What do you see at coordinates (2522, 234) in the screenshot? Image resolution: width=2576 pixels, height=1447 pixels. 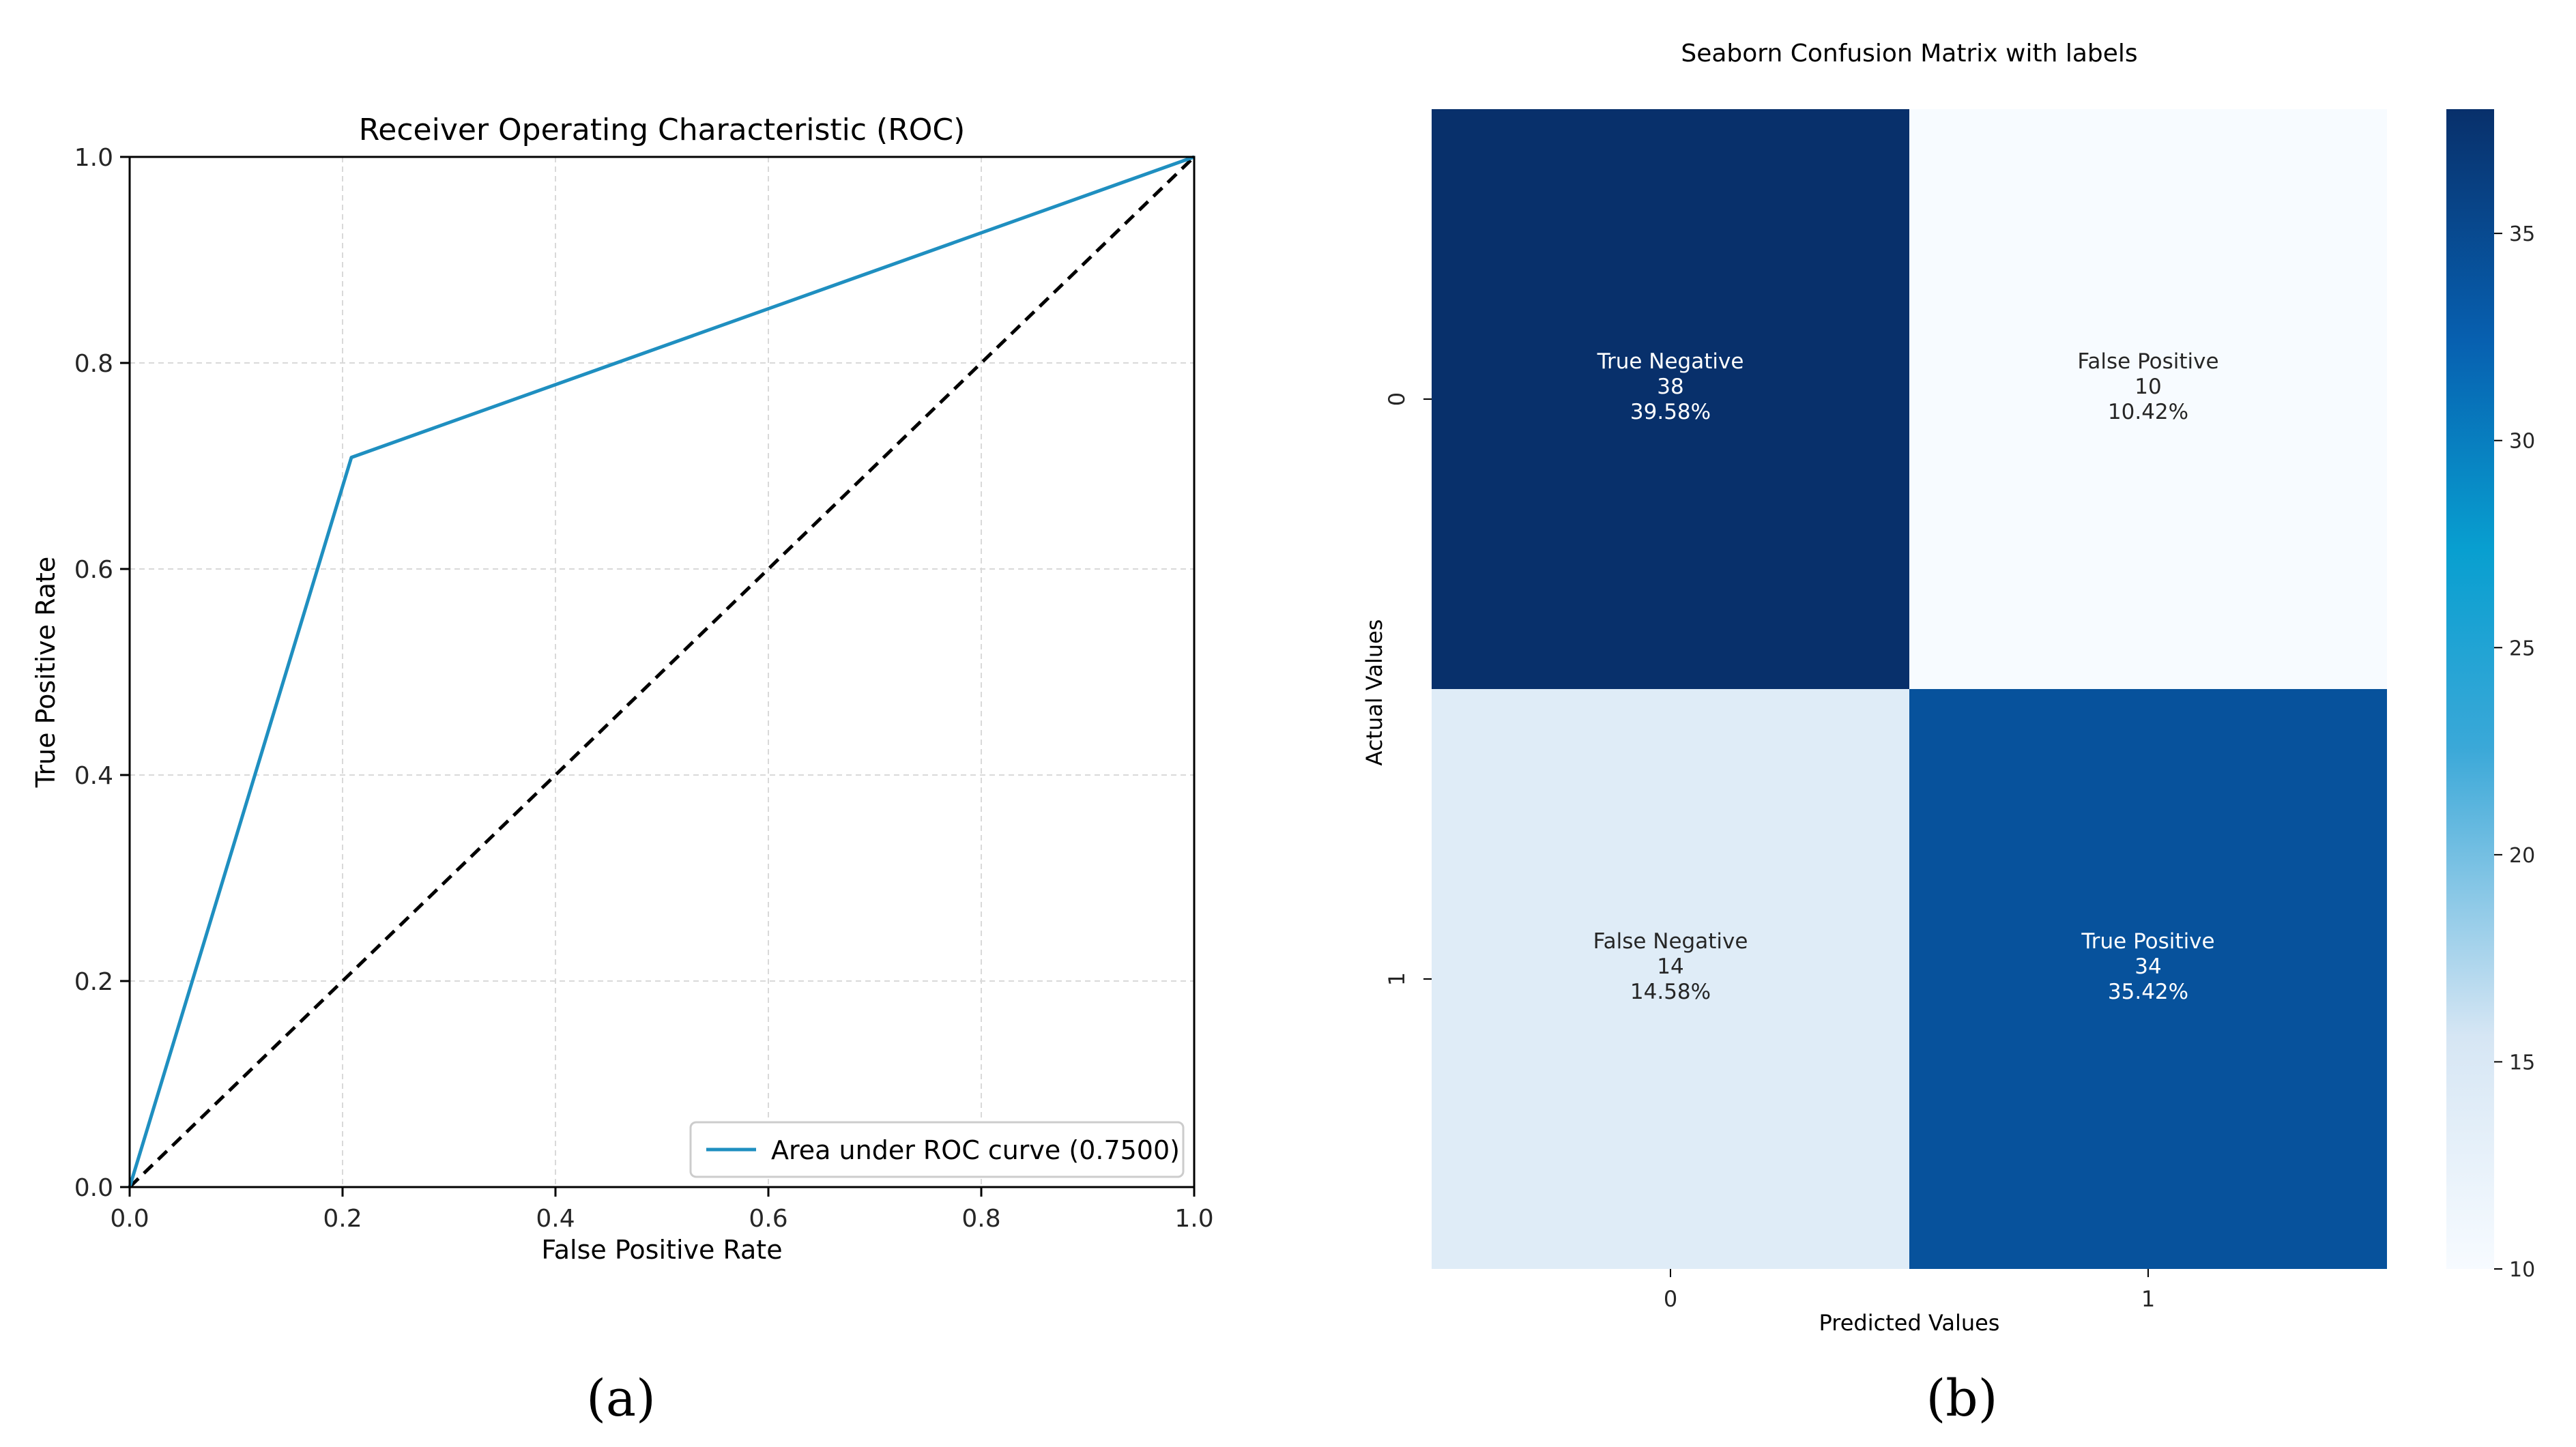 I see `cm-colorbar-tick-label: 35` at bounding box center [2522, 234].